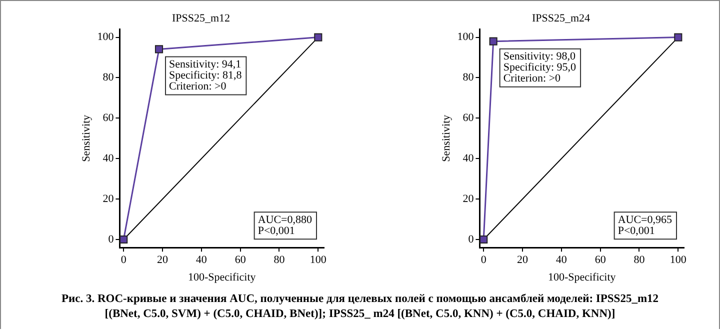  What do you see at coordinates (540, 67) in the screenshot?
I see `annotation: Sensitivity: 98,0 Specificity: 95,0 Criterion: >0` at bounding box center [540, 67].